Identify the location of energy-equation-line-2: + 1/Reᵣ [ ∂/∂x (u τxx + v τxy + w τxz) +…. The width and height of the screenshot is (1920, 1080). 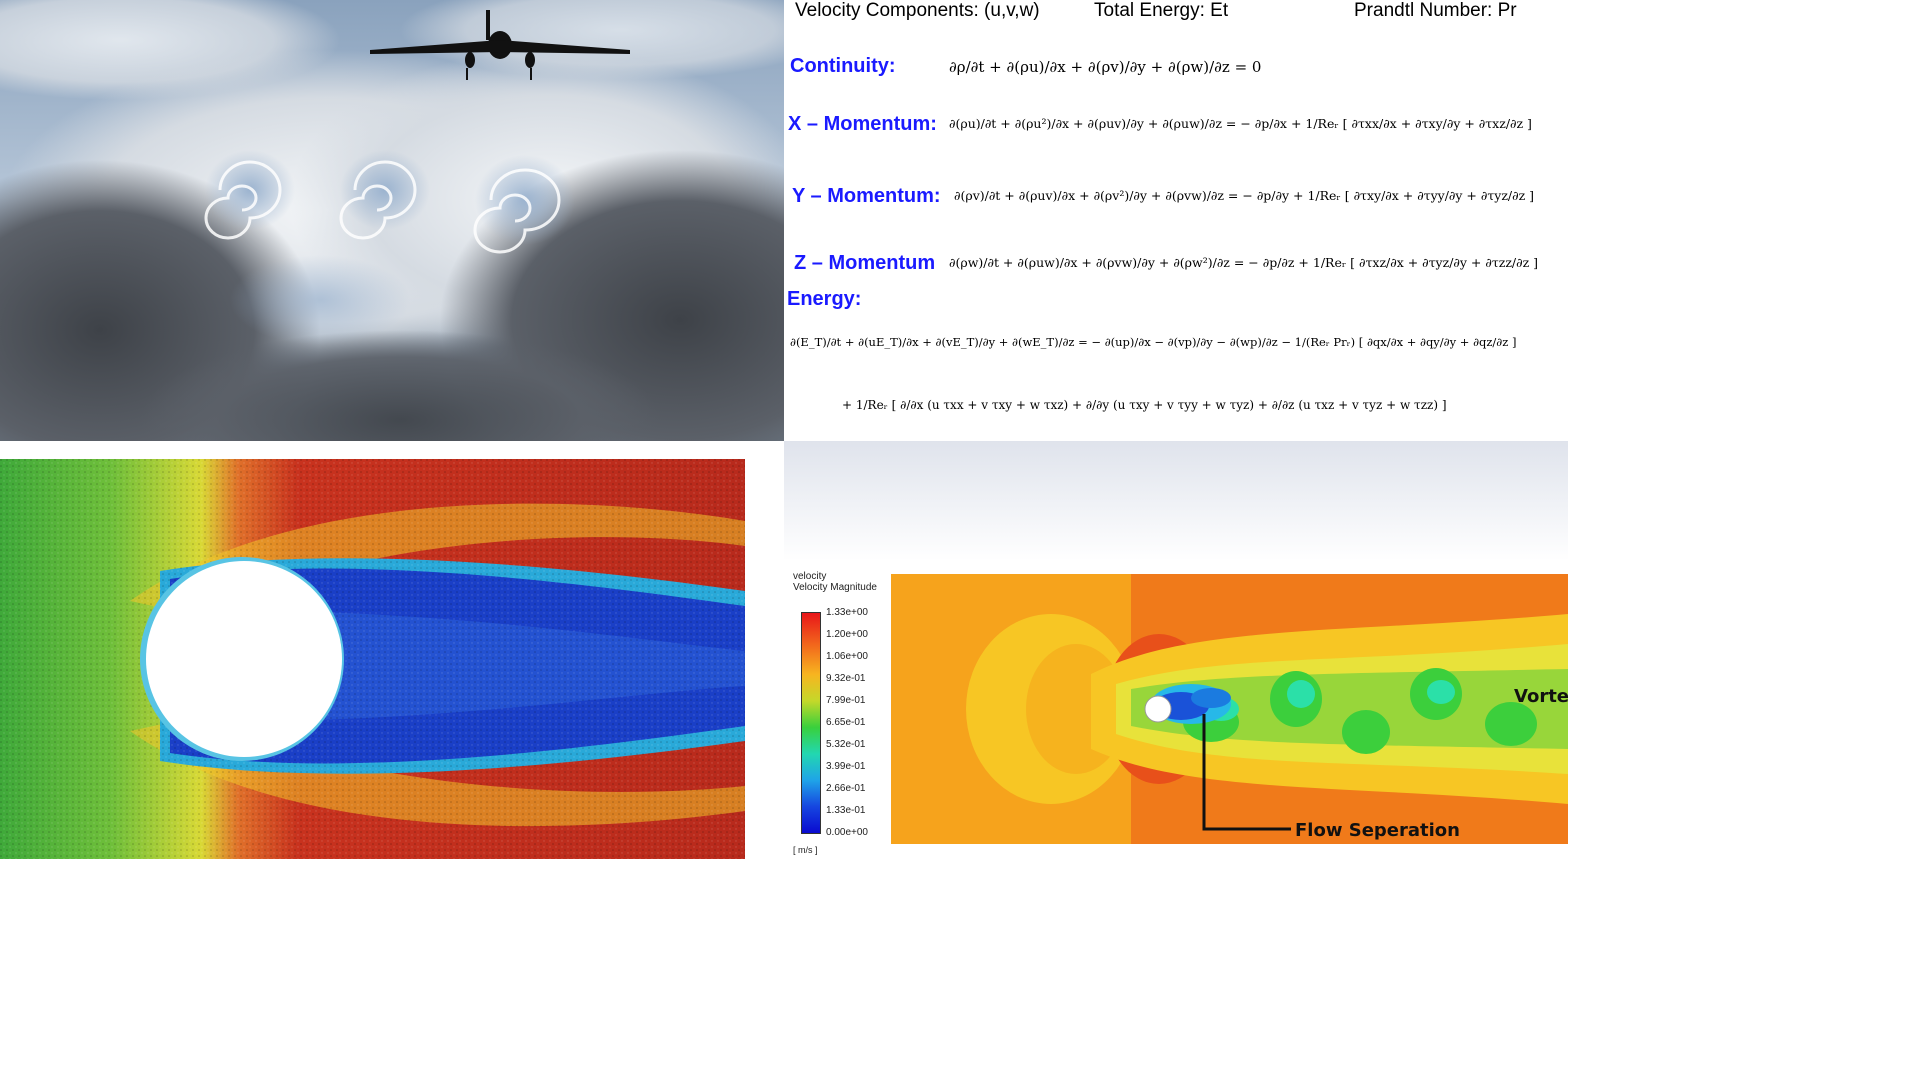
(1144, 405).